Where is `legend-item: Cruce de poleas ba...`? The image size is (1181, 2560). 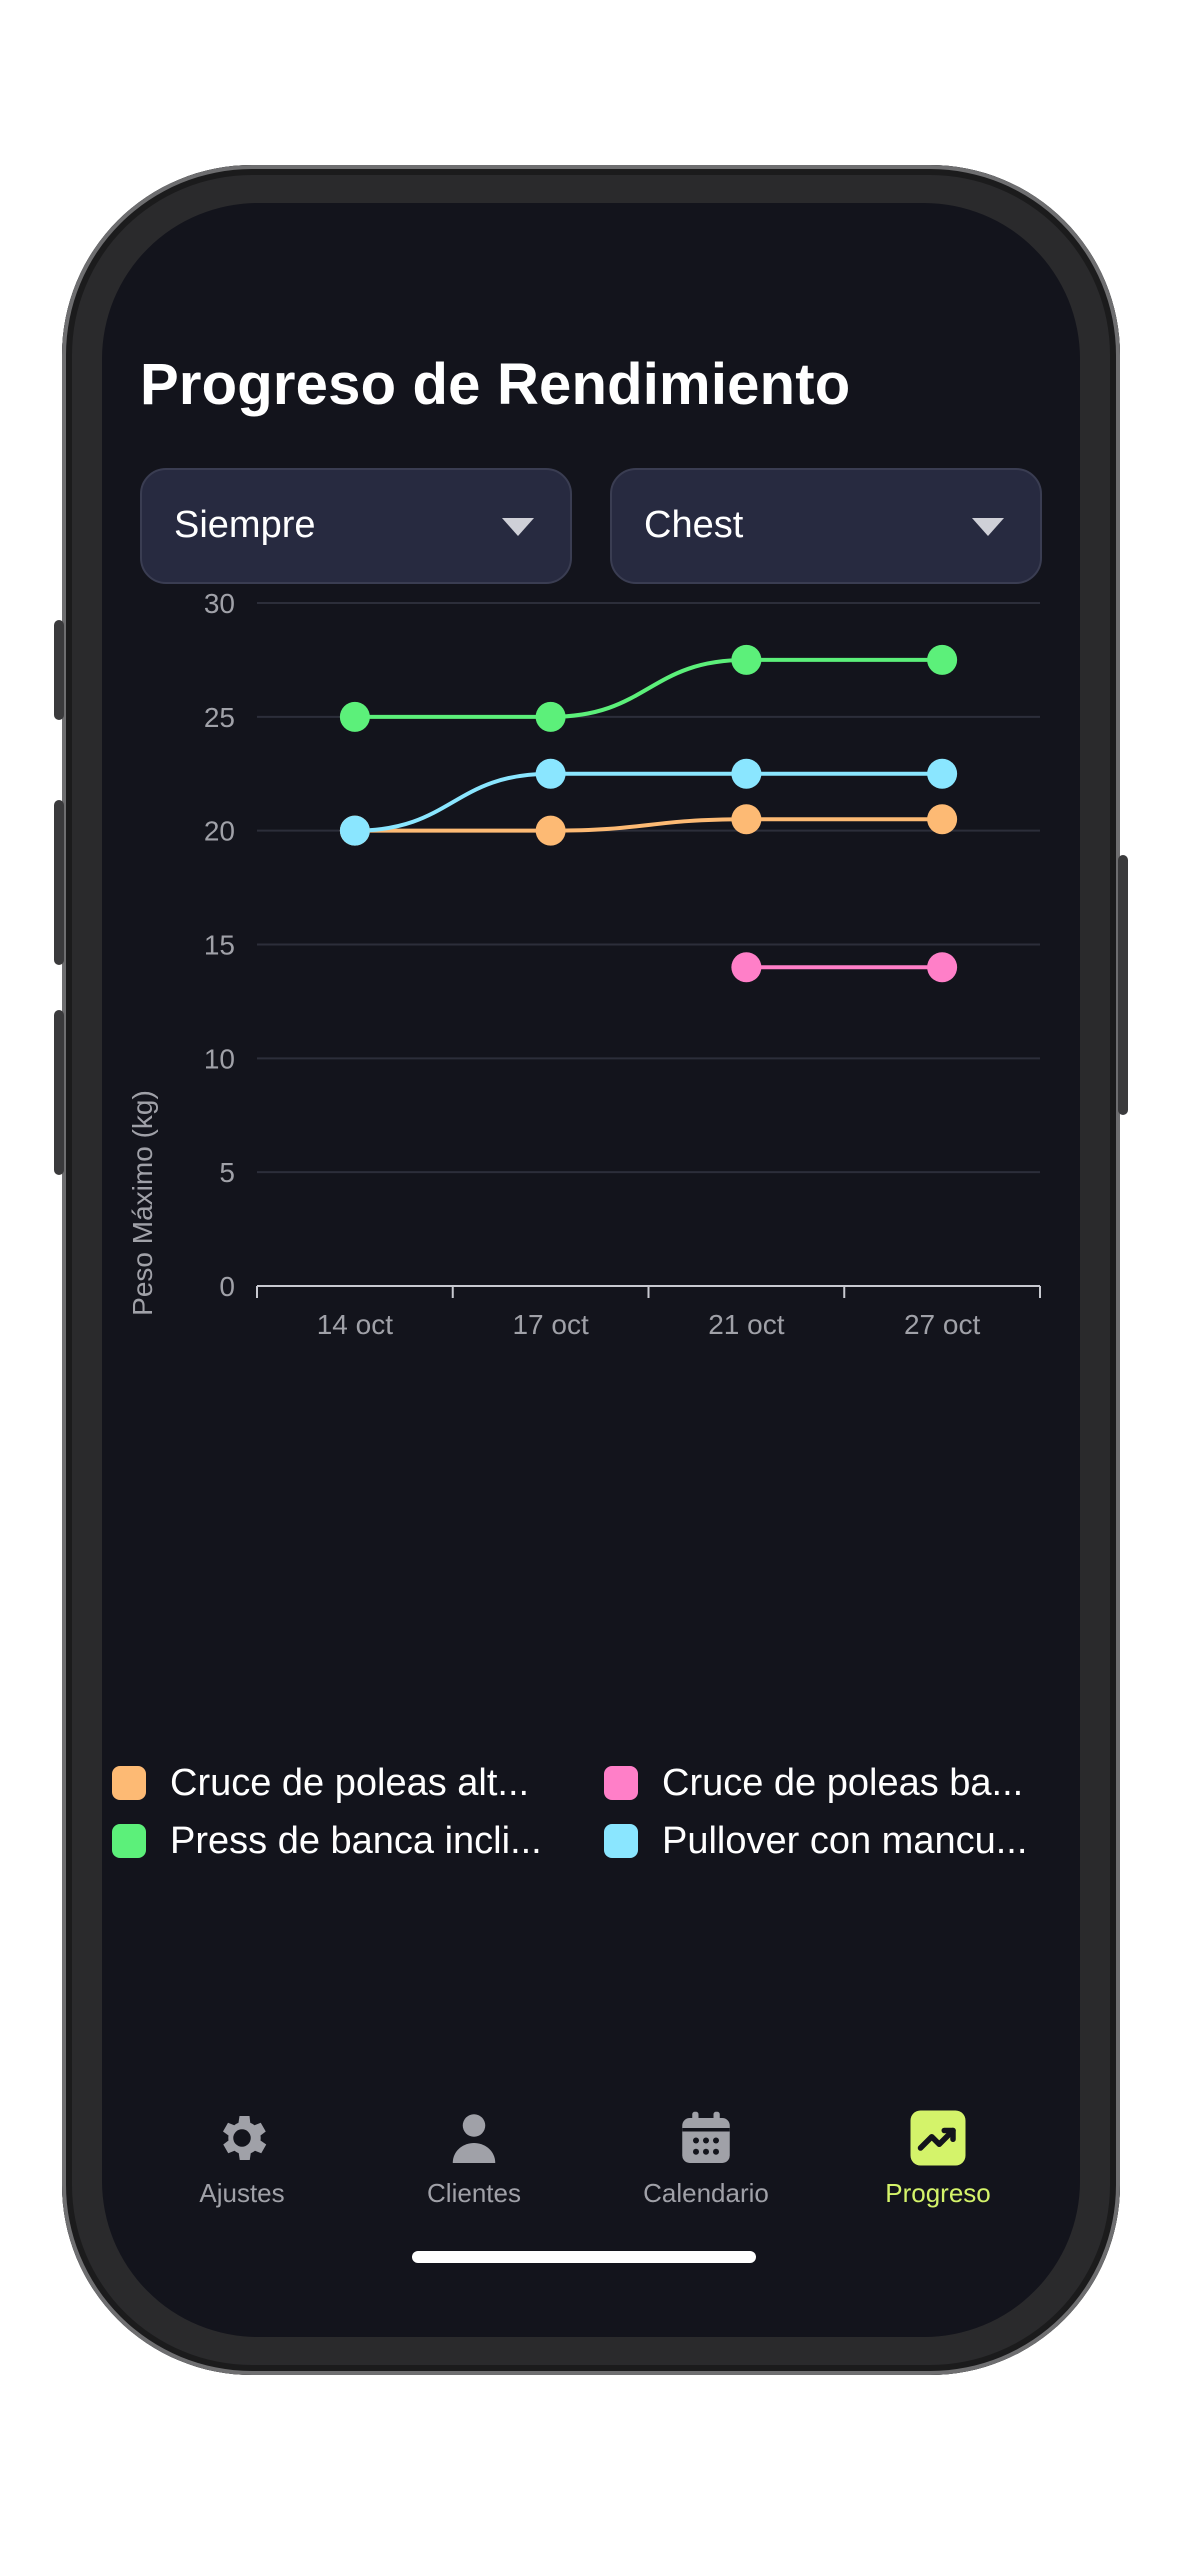
legend-item: Cruce de poleas ba... is located at coordinates (813, 1783).